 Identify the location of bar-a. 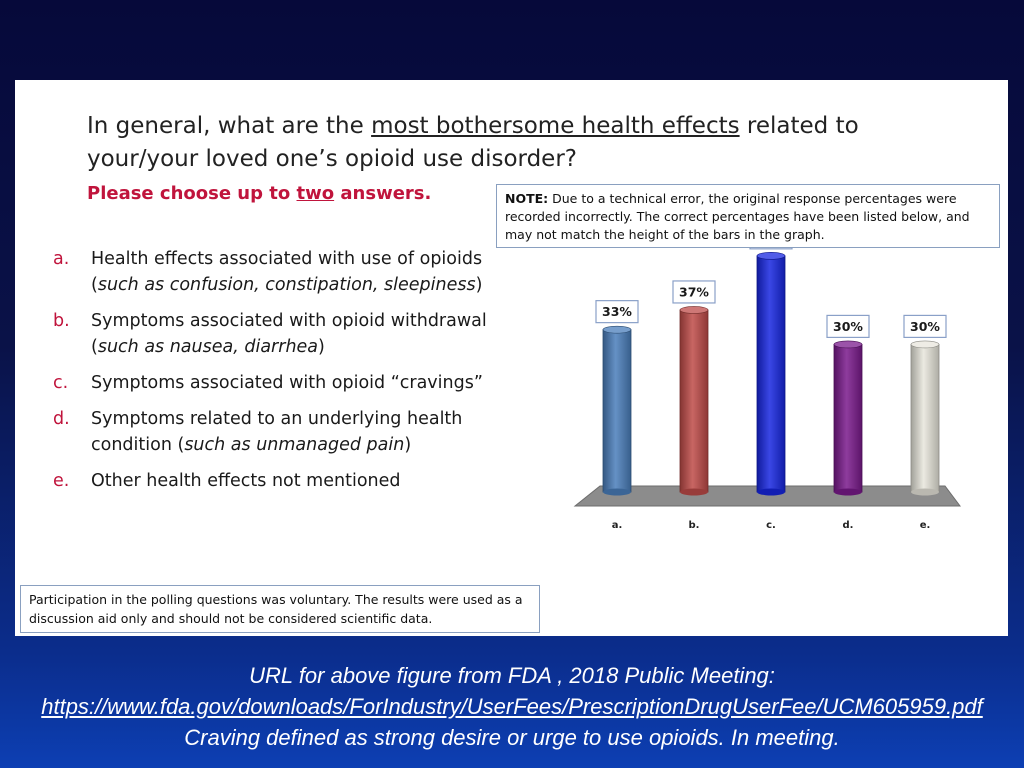
(617, 411).